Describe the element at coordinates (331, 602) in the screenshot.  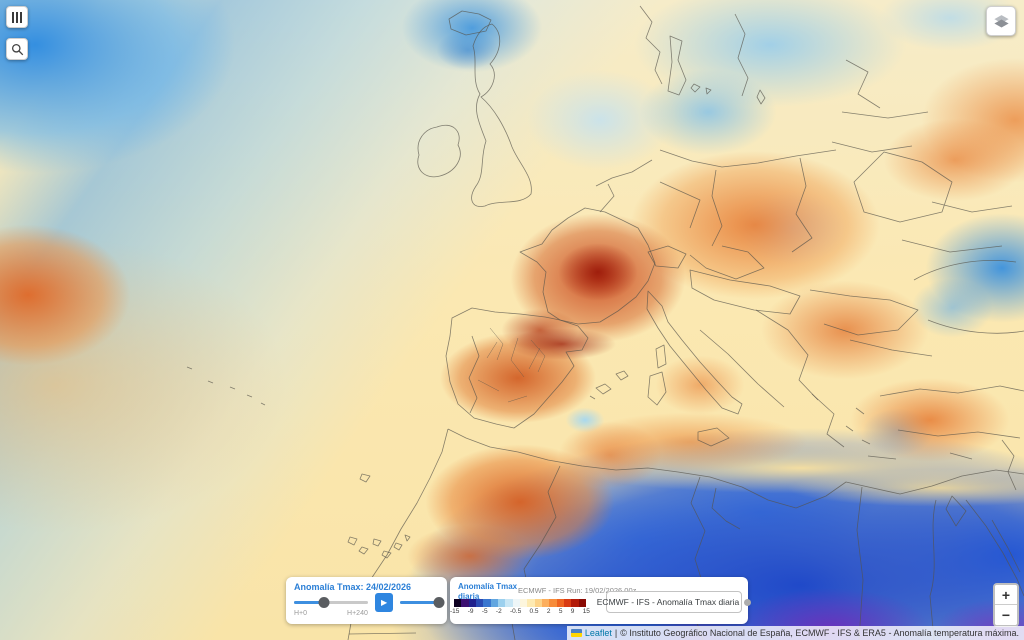
I see `time-slider` at that location.